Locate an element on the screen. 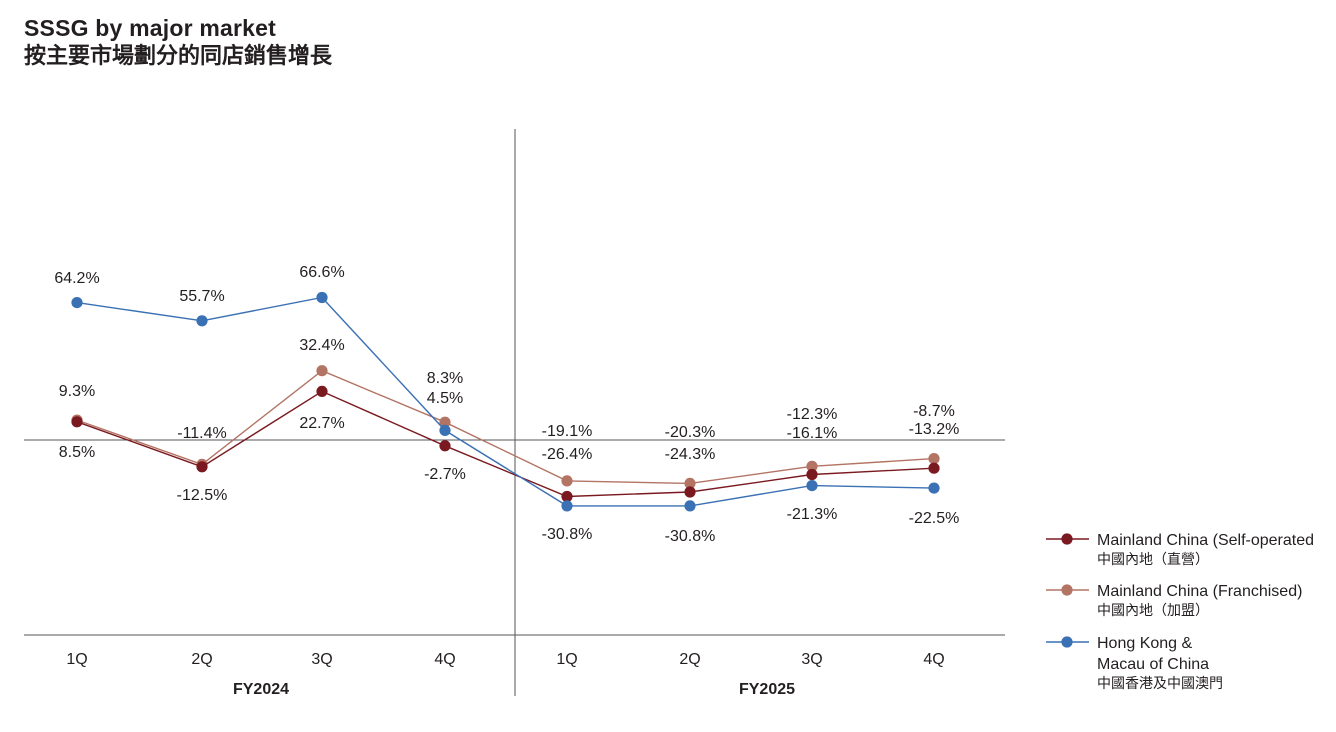 This screenshot has width=1336, height=732. legend-label-zh: 中國內地（直營） is located at coordinates (1153, 559).